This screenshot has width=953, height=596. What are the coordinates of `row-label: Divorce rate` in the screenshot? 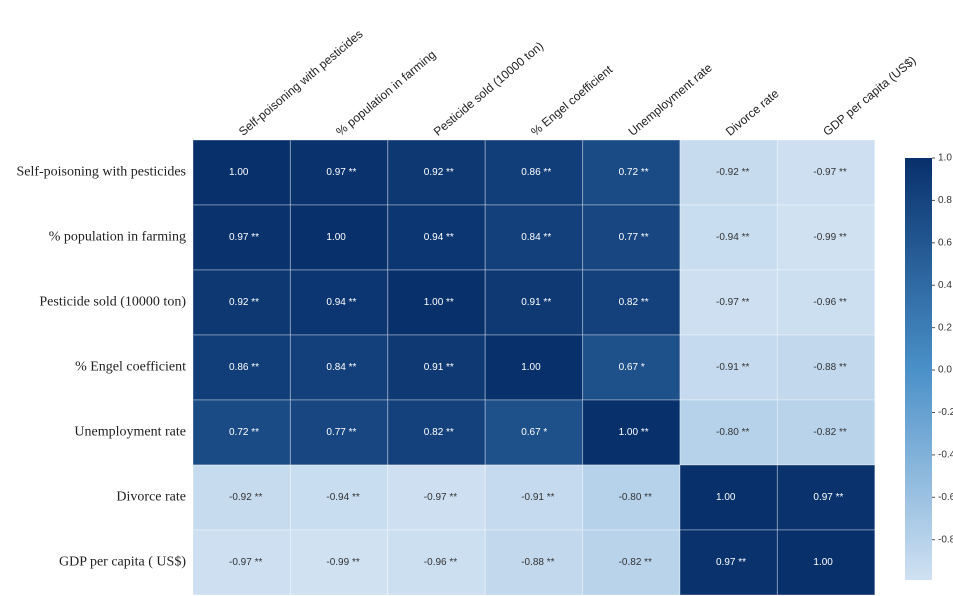 It's located at (151, 497).